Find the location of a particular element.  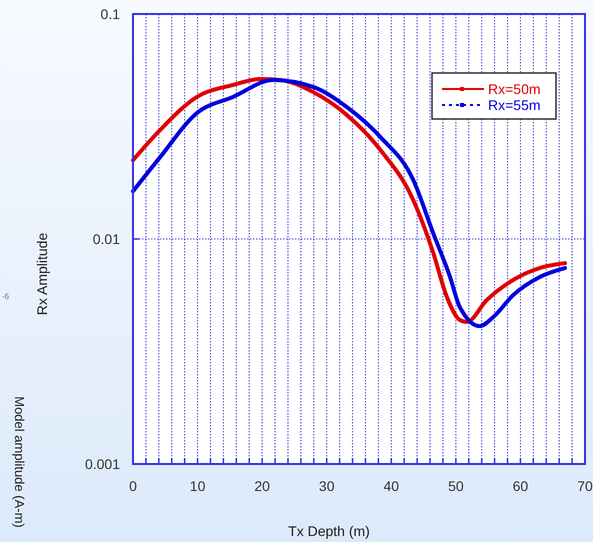

x-tick-label: 50 is located at coordinates (456, 486).